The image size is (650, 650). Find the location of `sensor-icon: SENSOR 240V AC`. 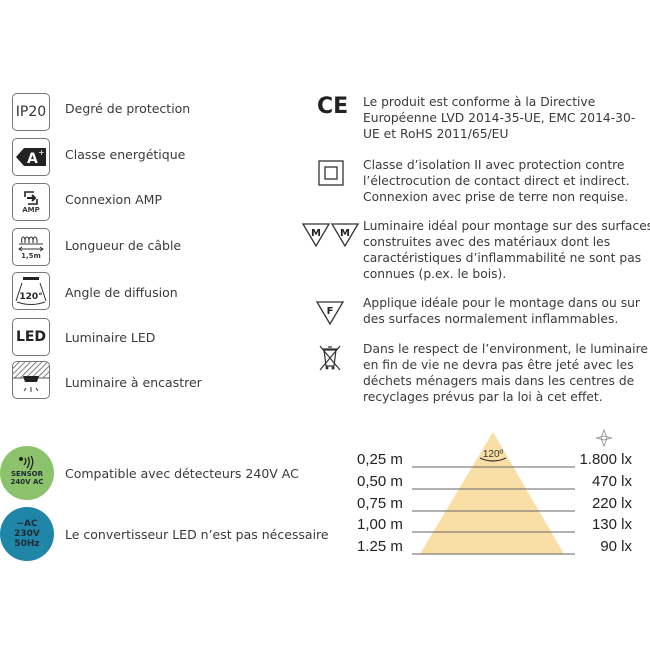

sensor-icon: SENSOR 240V AC is located at coordinates (27, 473).